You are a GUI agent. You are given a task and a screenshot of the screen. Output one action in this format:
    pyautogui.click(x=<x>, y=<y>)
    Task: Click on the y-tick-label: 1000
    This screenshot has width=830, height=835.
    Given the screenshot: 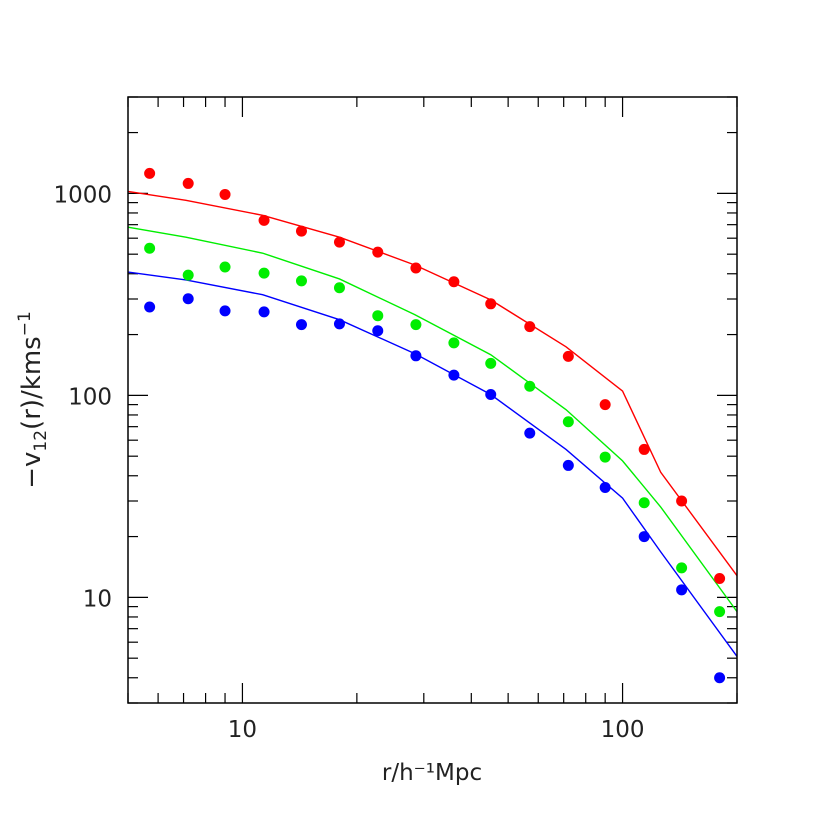 What is the action you would take?
    pyautogui.click(x=82, y=195)
    